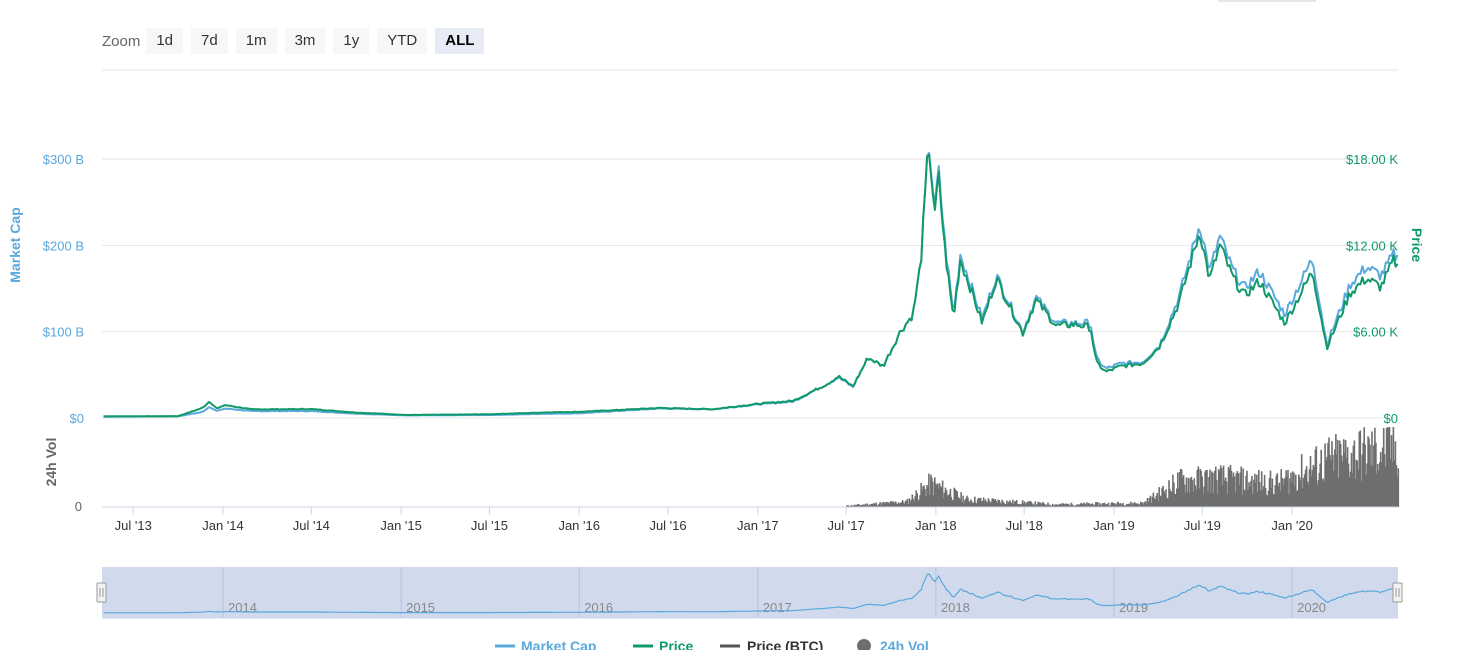 This screenshot has width=1461, height=650. What do you see at coordinates (771, 644) in the screenshot?
I see `legend-item-price-btc: Price (BTC)` at bounding box center [771, 644].